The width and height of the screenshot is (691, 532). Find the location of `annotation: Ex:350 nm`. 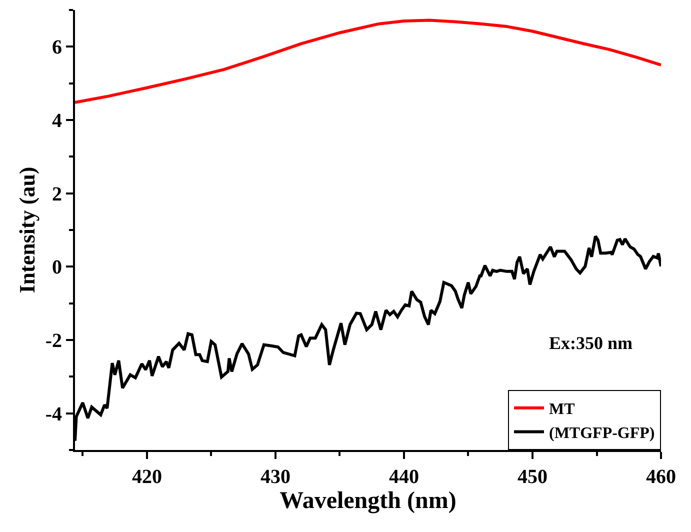

annotation: Ex:350 nm is located at coordinates (591, 343).